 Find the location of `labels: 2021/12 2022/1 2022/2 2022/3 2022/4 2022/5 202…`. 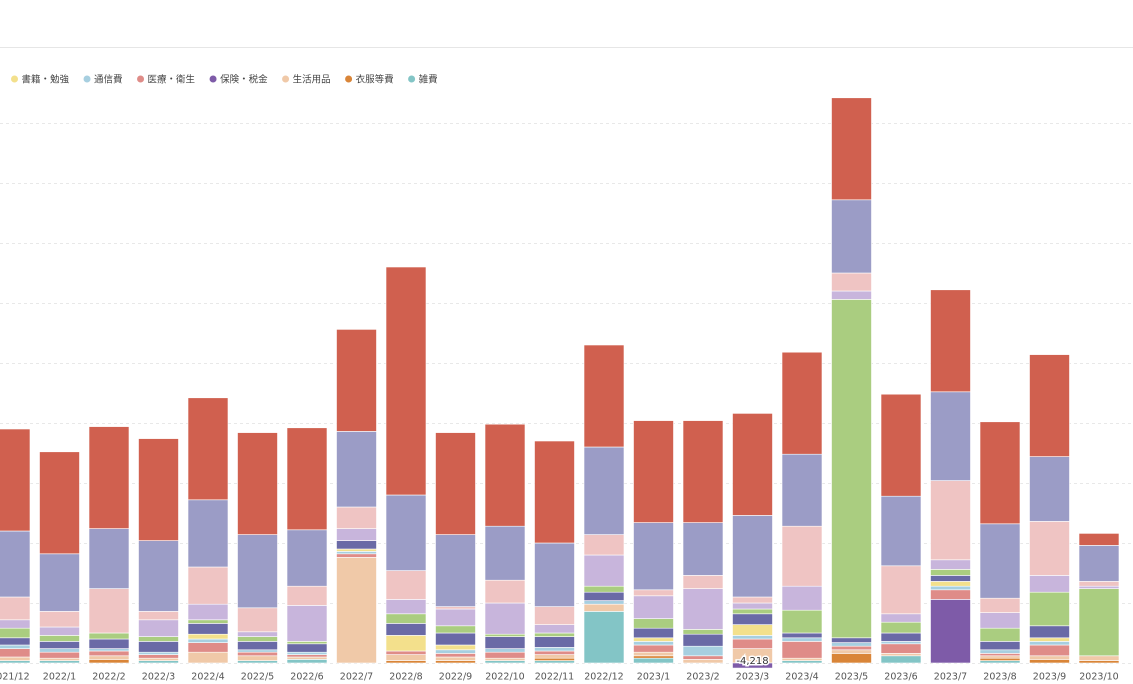

labels: 2021/12 2022/1 2022/2 2022/3 2022/4 2022/5 202… is located at coordinates (559, 669).